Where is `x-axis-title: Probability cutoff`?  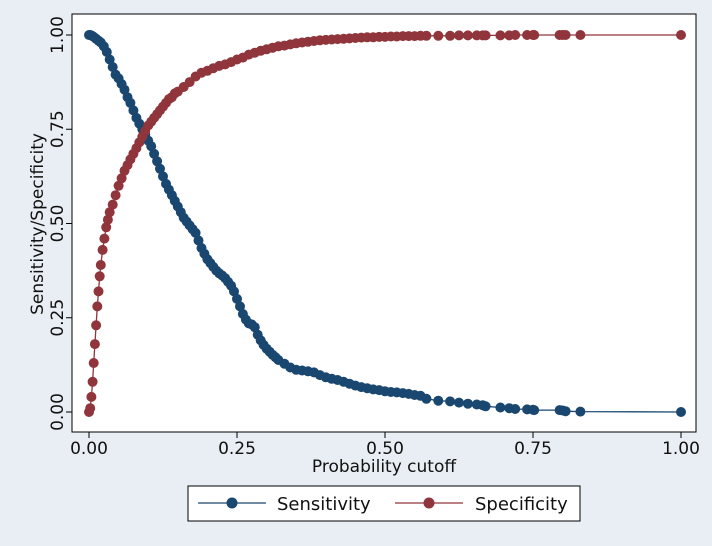 x-axis-title: Probability cutoff is located at coordinates (384, 467).